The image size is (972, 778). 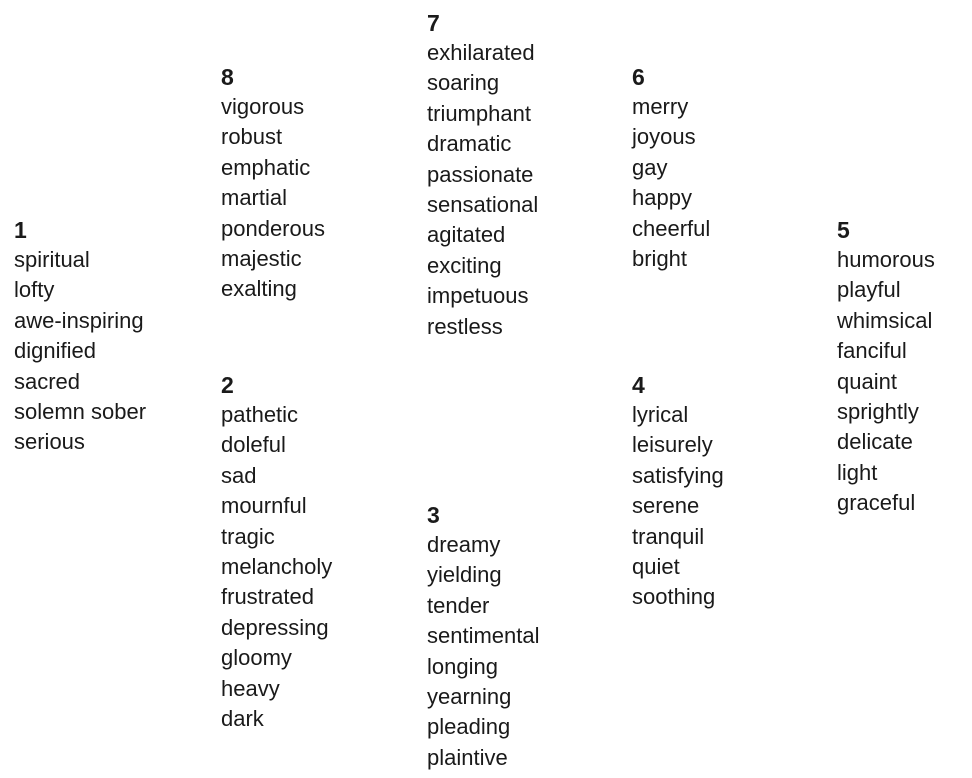 I want to click on adjective-word: playful, so click(x=869, y=290).